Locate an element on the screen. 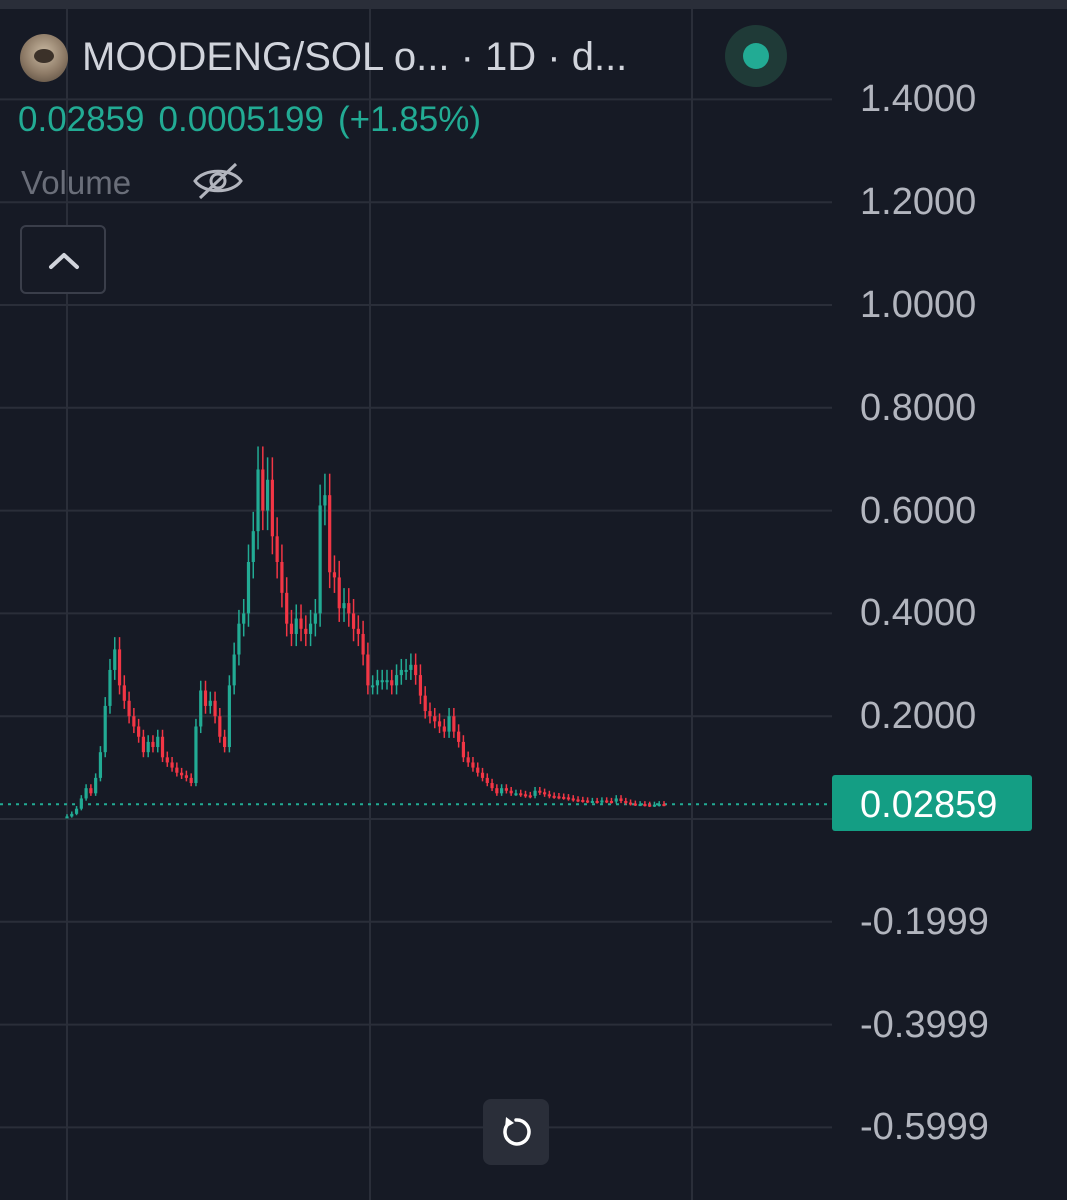  reset-rotate-icon is located at coordinates (517, 1131).